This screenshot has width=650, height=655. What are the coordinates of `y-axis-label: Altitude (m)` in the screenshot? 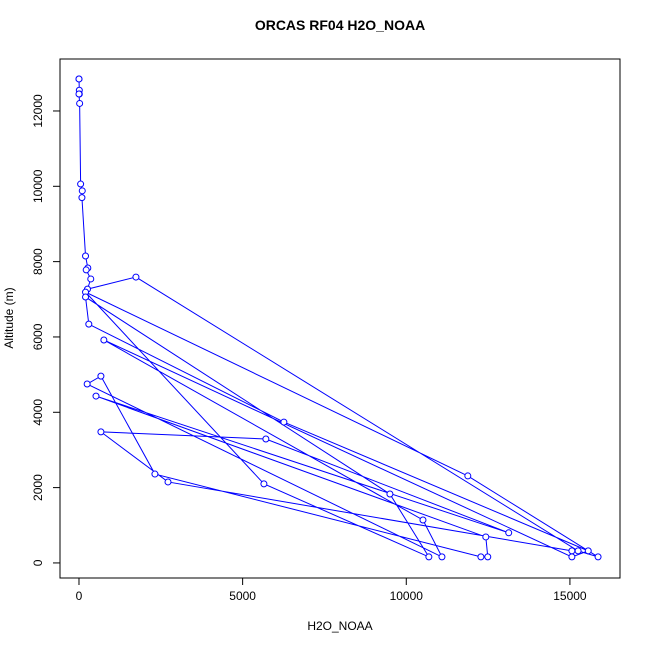 It's located at (9, 317).